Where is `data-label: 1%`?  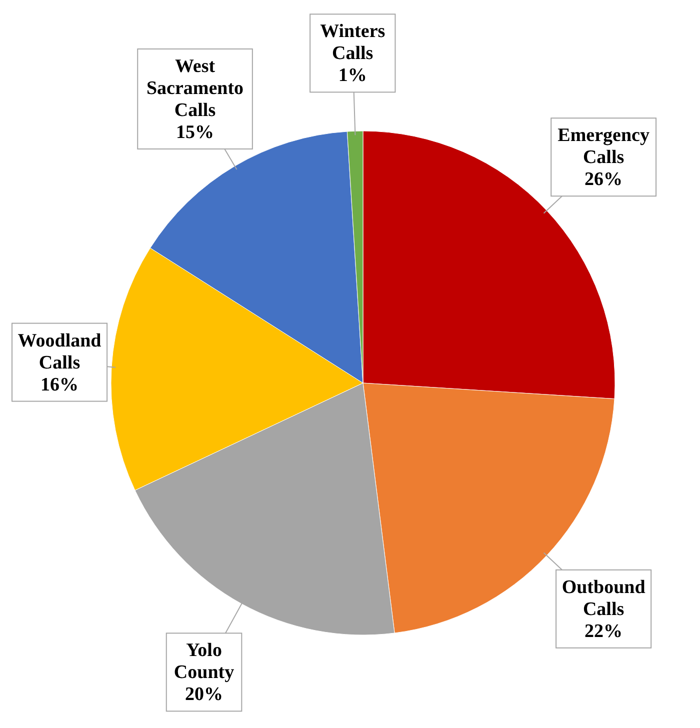 data-label: 1% is located at coordinates (352, 75).